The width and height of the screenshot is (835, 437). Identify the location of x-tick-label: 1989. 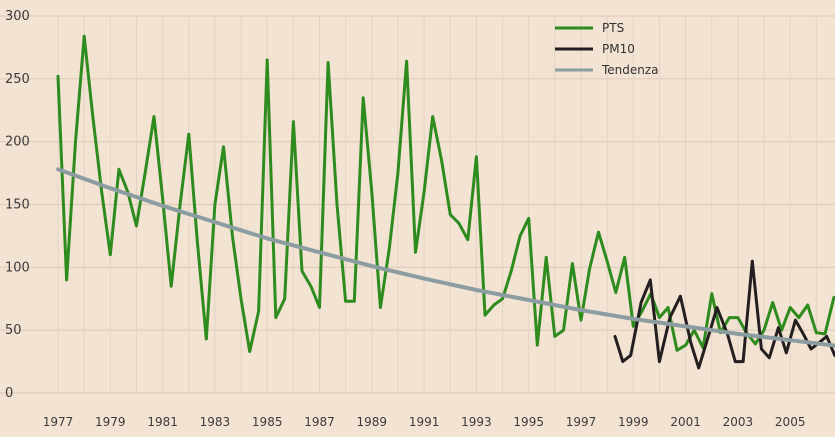
(372, 422).